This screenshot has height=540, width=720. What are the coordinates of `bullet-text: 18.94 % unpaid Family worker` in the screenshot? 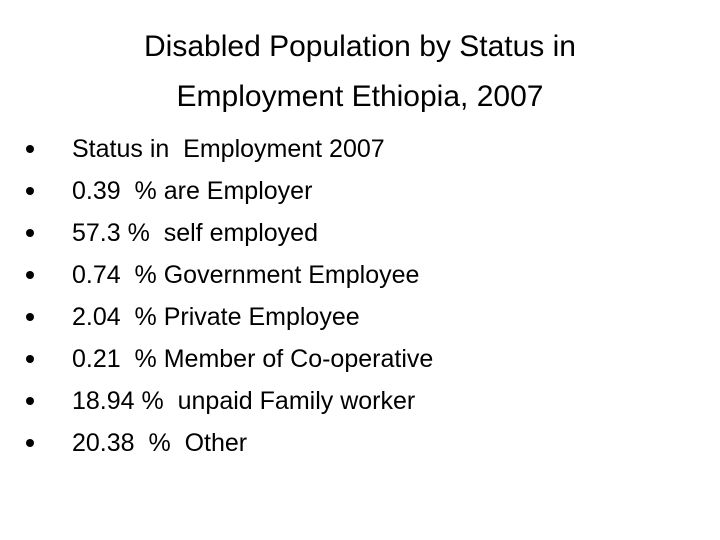 It's located at (244, 401).